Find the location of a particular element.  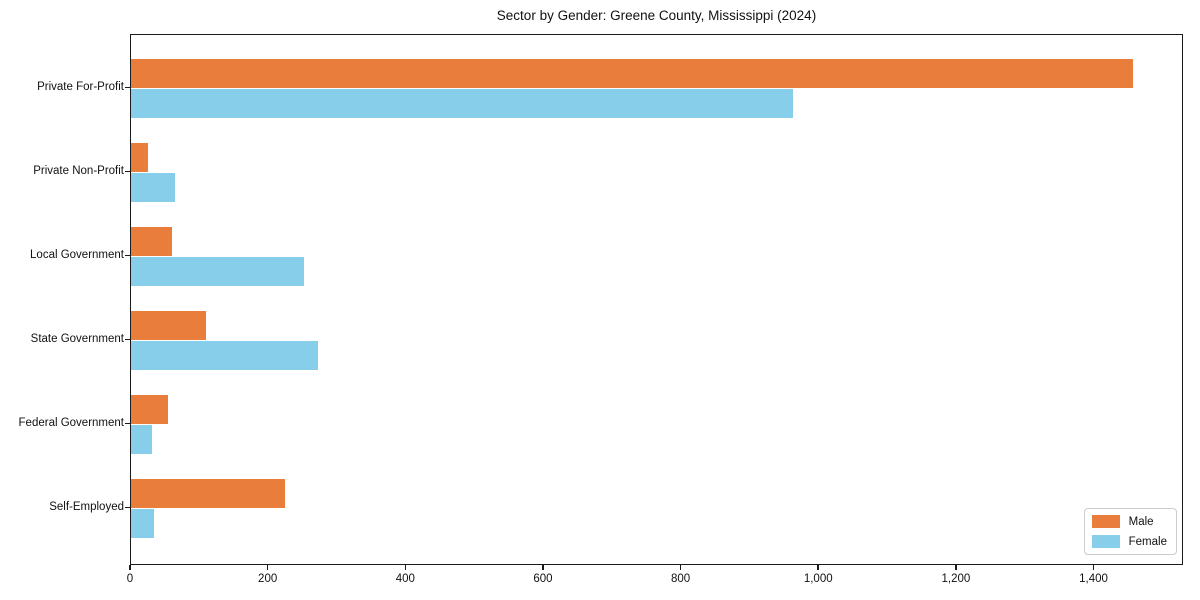

x-axis-tick-label: 1,200 is located at coordinates (956, 579).